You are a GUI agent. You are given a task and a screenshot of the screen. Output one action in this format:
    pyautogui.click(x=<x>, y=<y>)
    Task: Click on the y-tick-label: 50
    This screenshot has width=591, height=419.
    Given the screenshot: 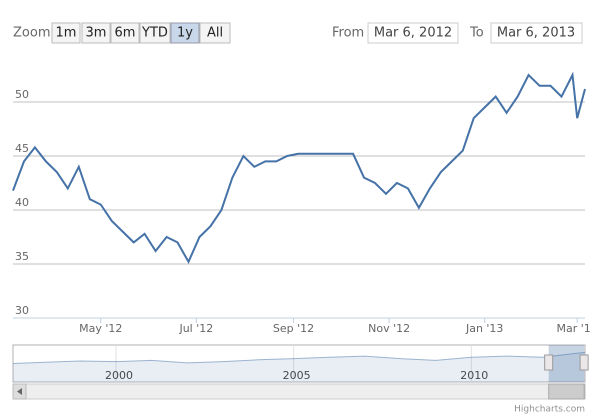 What is the action you would take?
    pyautogui.click(x=22, y=94)
    